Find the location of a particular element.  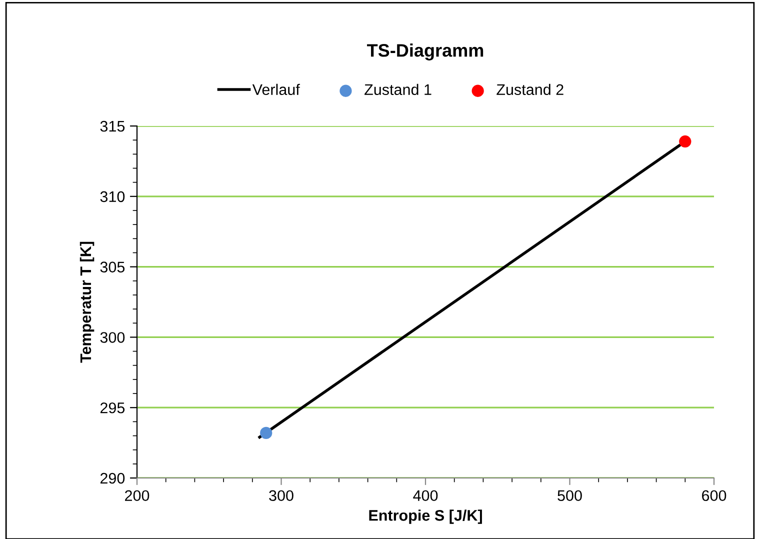

legend-label: Verlauf is located at coordinates (276, 90).